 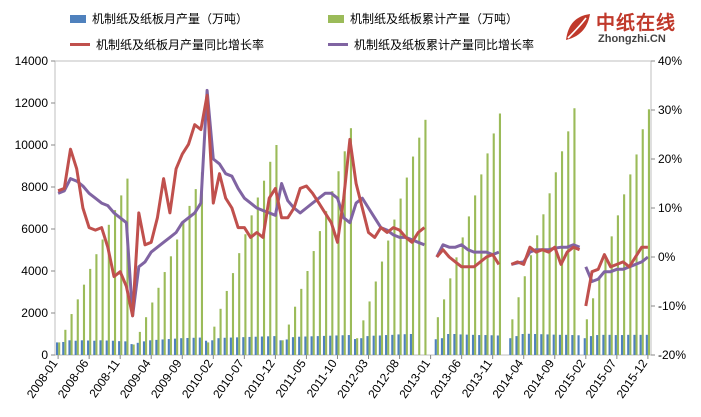 I want to click on logo-main-text: 中纸在线, so click(x=636, y=23).